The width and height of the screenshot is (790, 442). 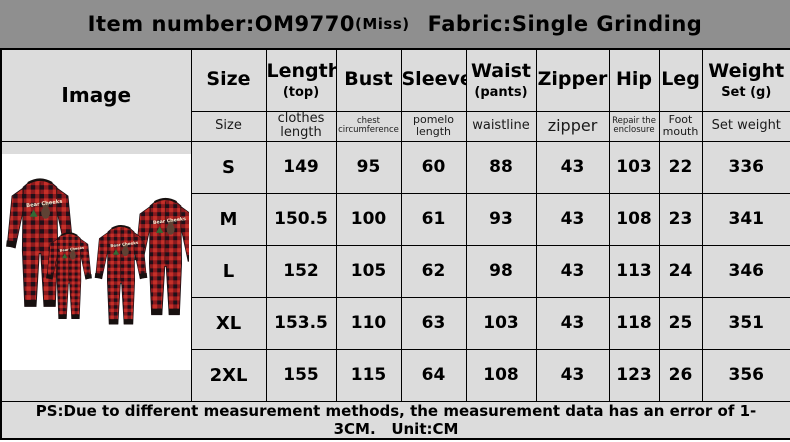 What do you see at coordinates (301, 219) in the screenshot?
I see `cell-length: 150.5` at bounding box center [301, 219].